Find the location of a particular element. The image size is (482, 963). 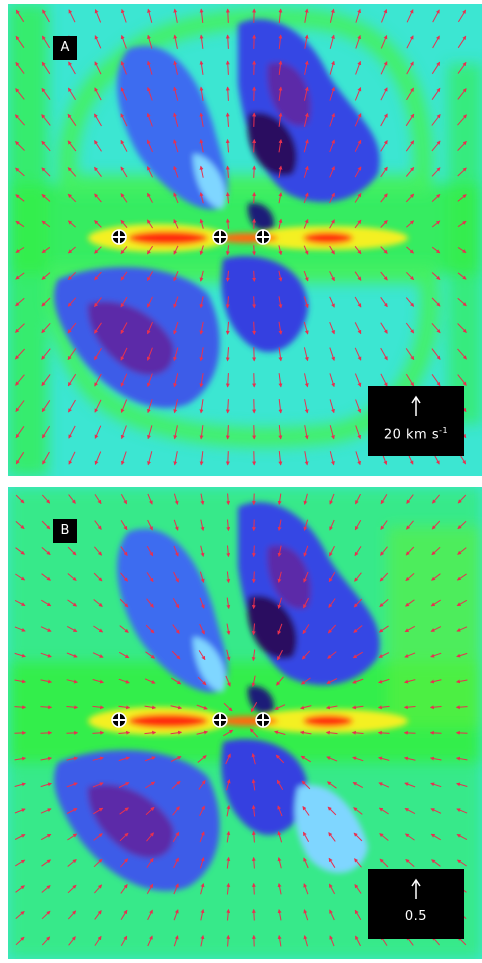

scale-value: 20 km s is located at coordinates (411, 435).